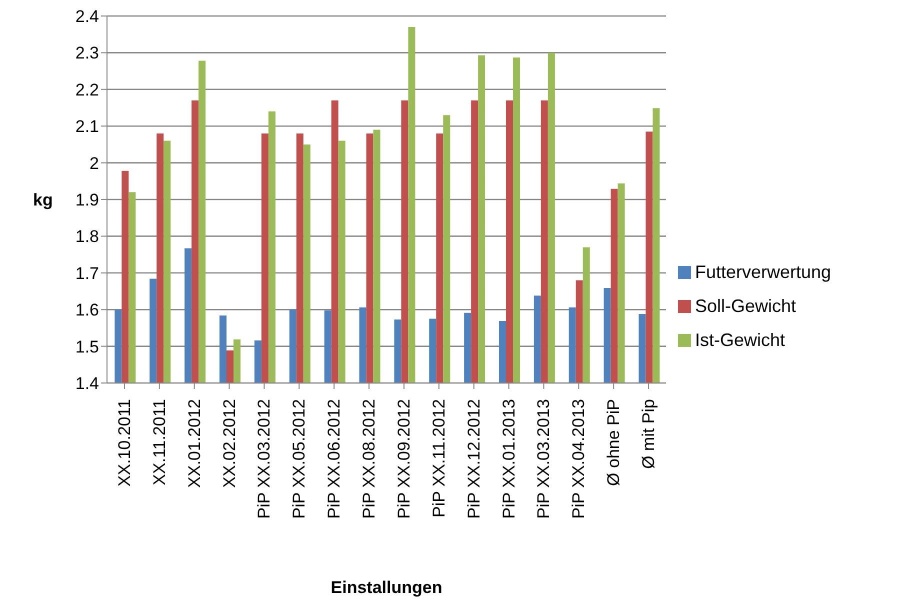 The image size is (898, 611). I want to click on x-tick-label: PiP XX.05.2012, so click(299, 459).